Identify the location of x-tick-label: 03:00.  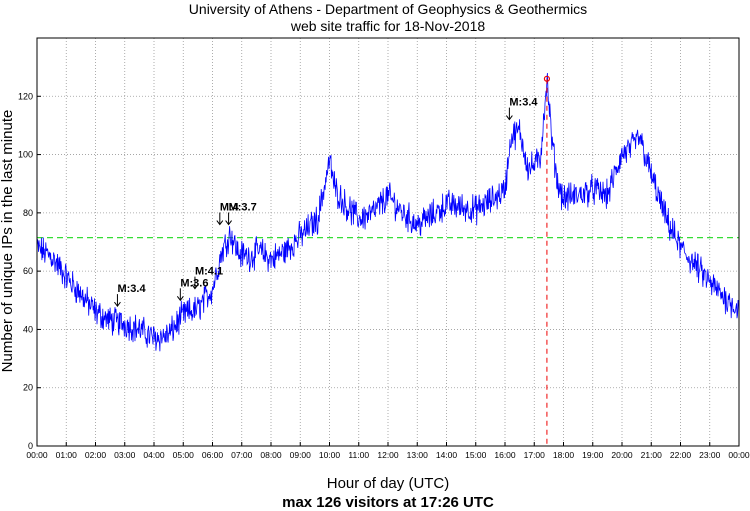
(125, 455).